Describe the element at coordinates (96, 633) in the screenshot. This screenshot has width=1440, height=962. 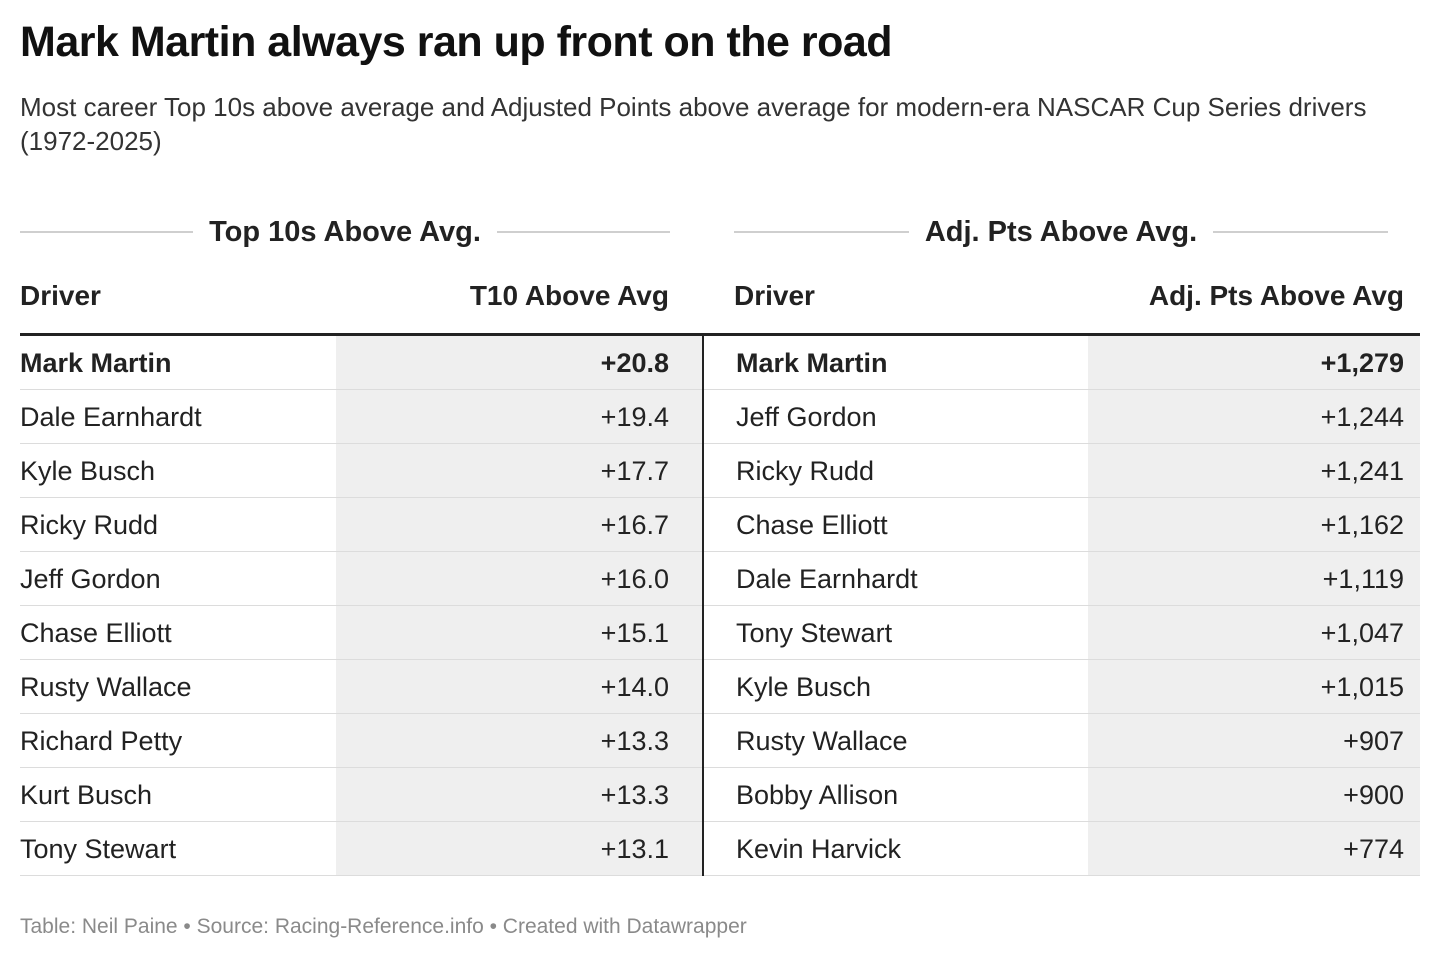
I see `left-driver-cell: Chase Elliott` at that location.